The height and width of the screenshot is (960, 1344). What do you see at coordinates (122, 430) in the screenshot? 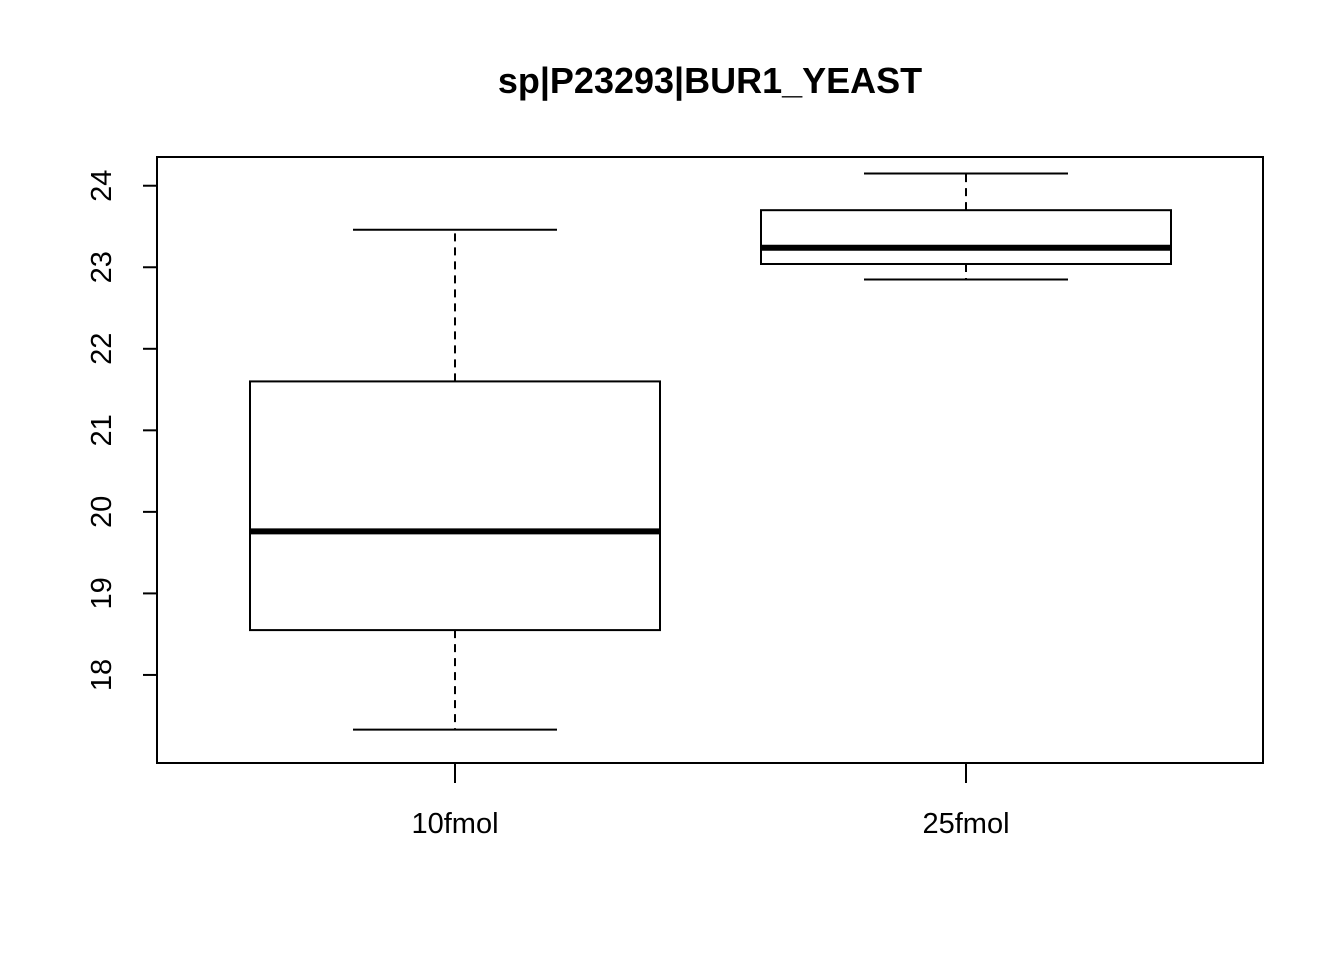
I see `y-axis: 18 19 20 21 22 23 24` at bounding box center [122, 430].